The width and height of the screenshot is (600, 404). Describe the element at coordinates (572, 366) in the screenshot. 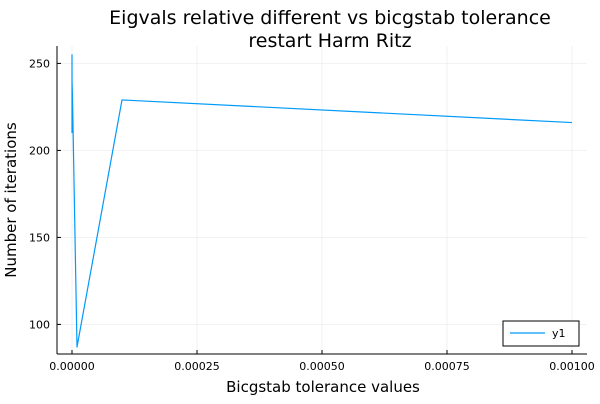

I see `x-tick-label: 0.00100` at that location.